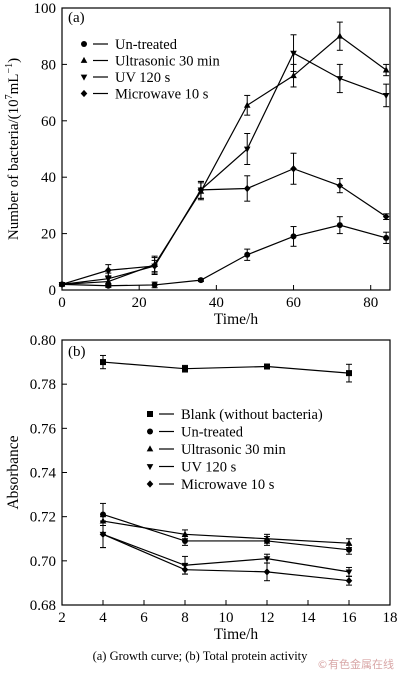 The height and width of the screenshot is (675, 400). I want to click on y-axis-label: Absorbance, so click(13, 472).